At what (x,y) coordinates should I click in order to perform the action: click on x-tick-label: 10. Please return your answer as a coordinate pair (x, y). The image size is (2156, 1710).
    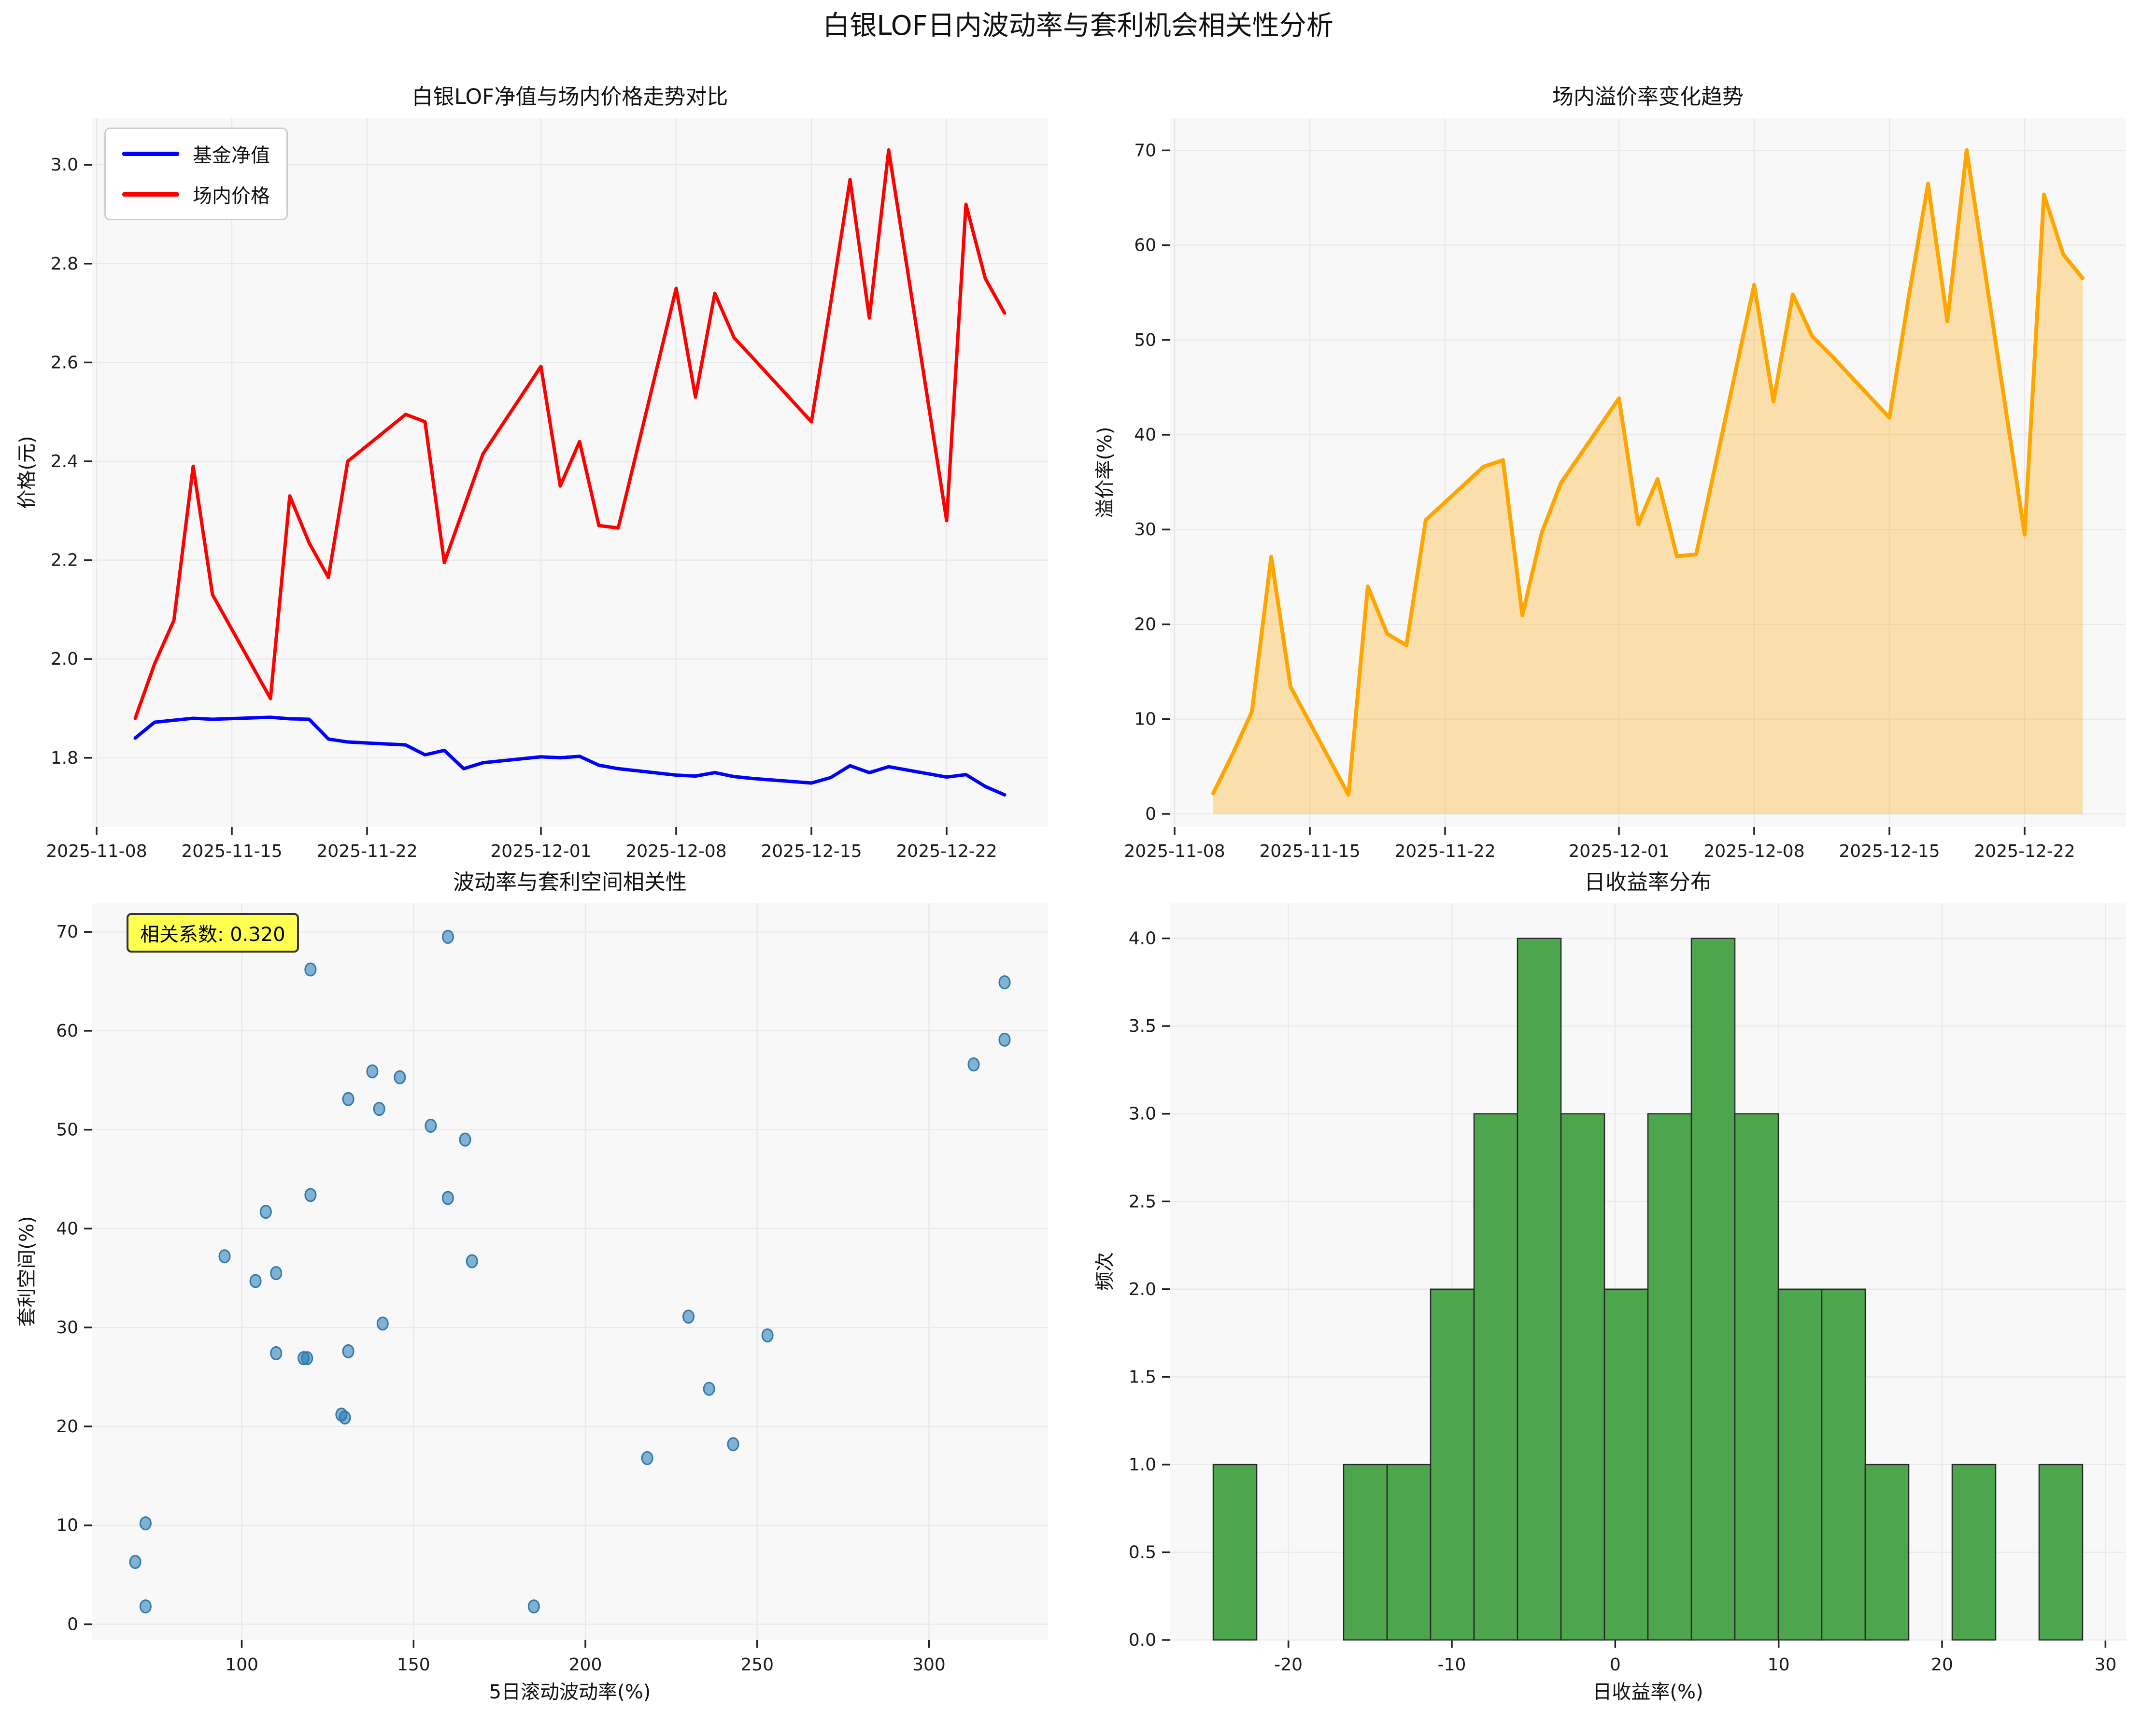
    Looking at the image, I should click on (1779, 1665).